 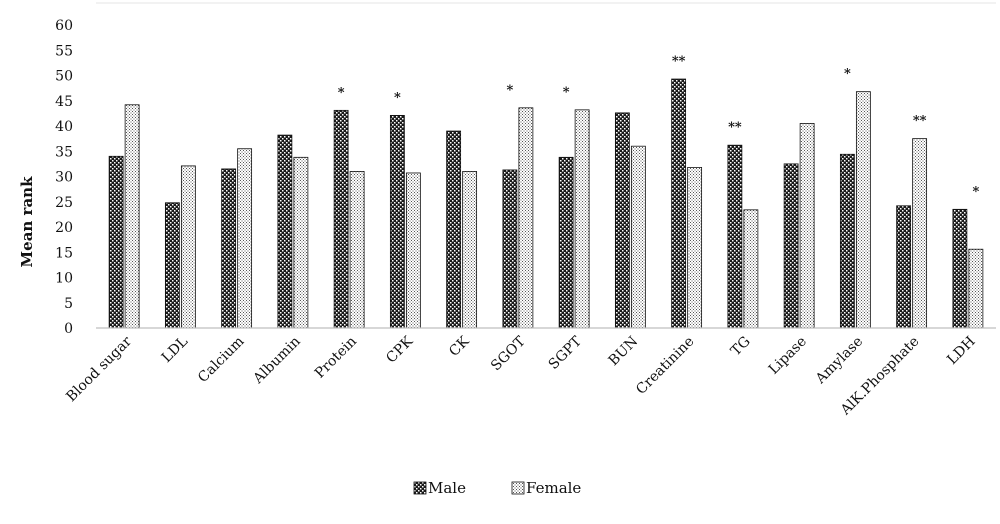 What do you see at coordinates (188, 247) in the screenshot?
I see `bar-female-ldl` at bounding box center [188, 247].